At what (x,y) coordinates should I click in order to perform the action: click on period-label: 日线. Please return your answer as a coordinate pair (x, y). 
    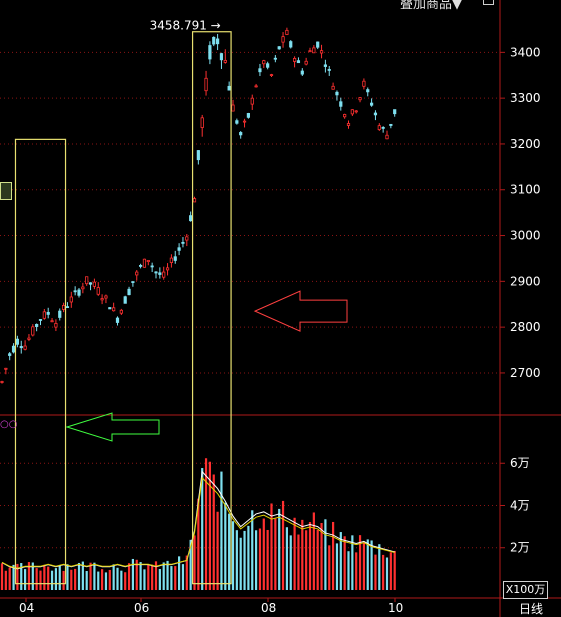
    Looking at the image, I should click on (531, 609).